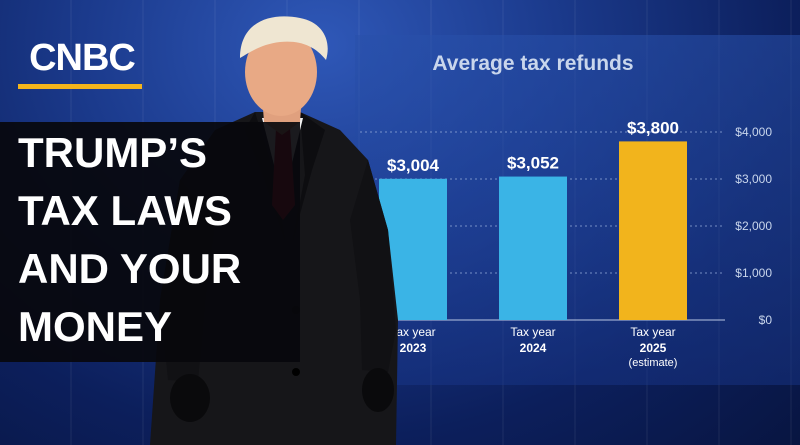 This screenshot has width=800, height=445. I want to click on logo-text: CNBC, so click(82, 58).